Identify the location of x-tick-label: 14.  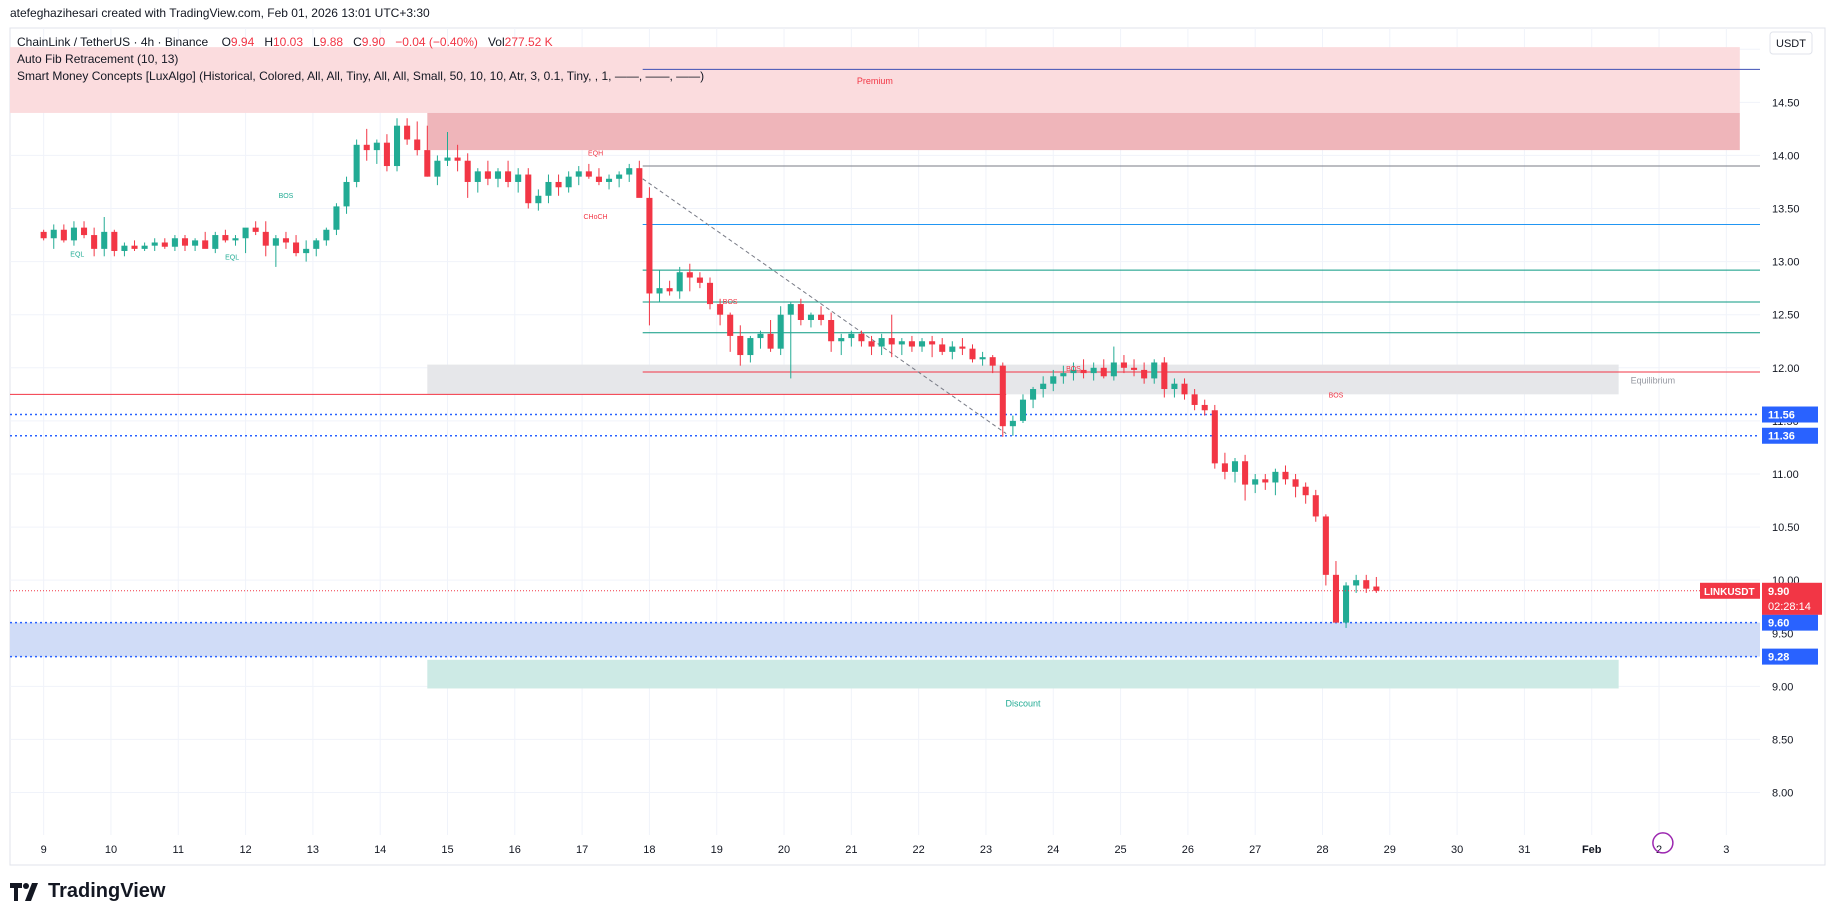
(380, 850).